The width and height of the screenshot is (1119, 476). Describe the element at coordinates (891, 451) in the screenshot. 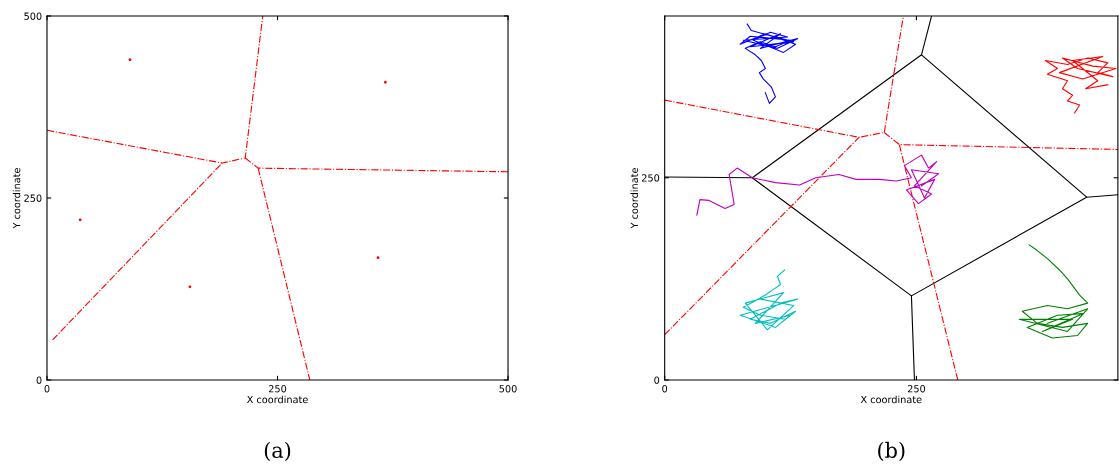

I see `text: (b)` at that location.